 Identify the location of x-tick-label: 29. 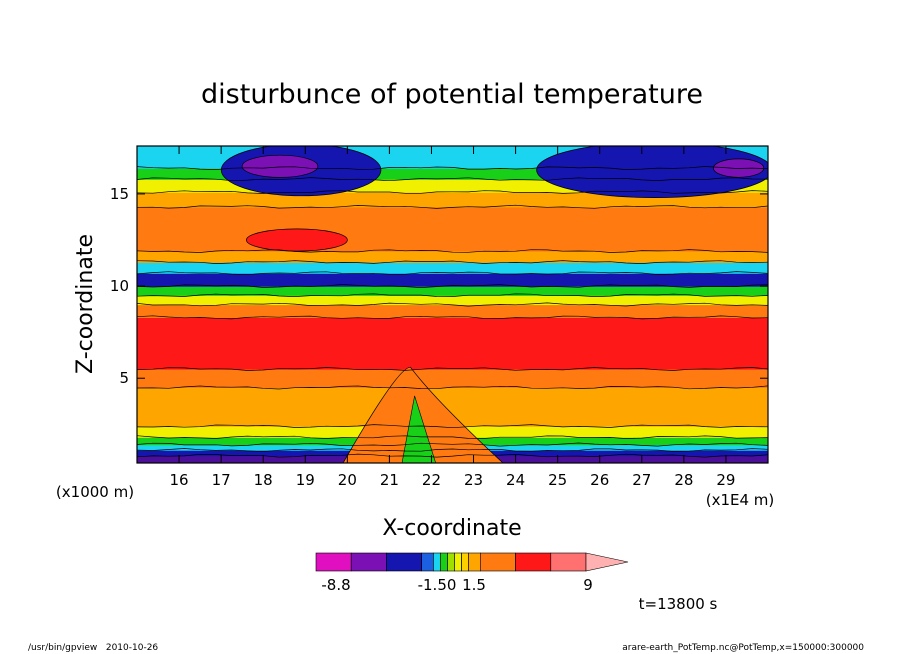
(725, 480).